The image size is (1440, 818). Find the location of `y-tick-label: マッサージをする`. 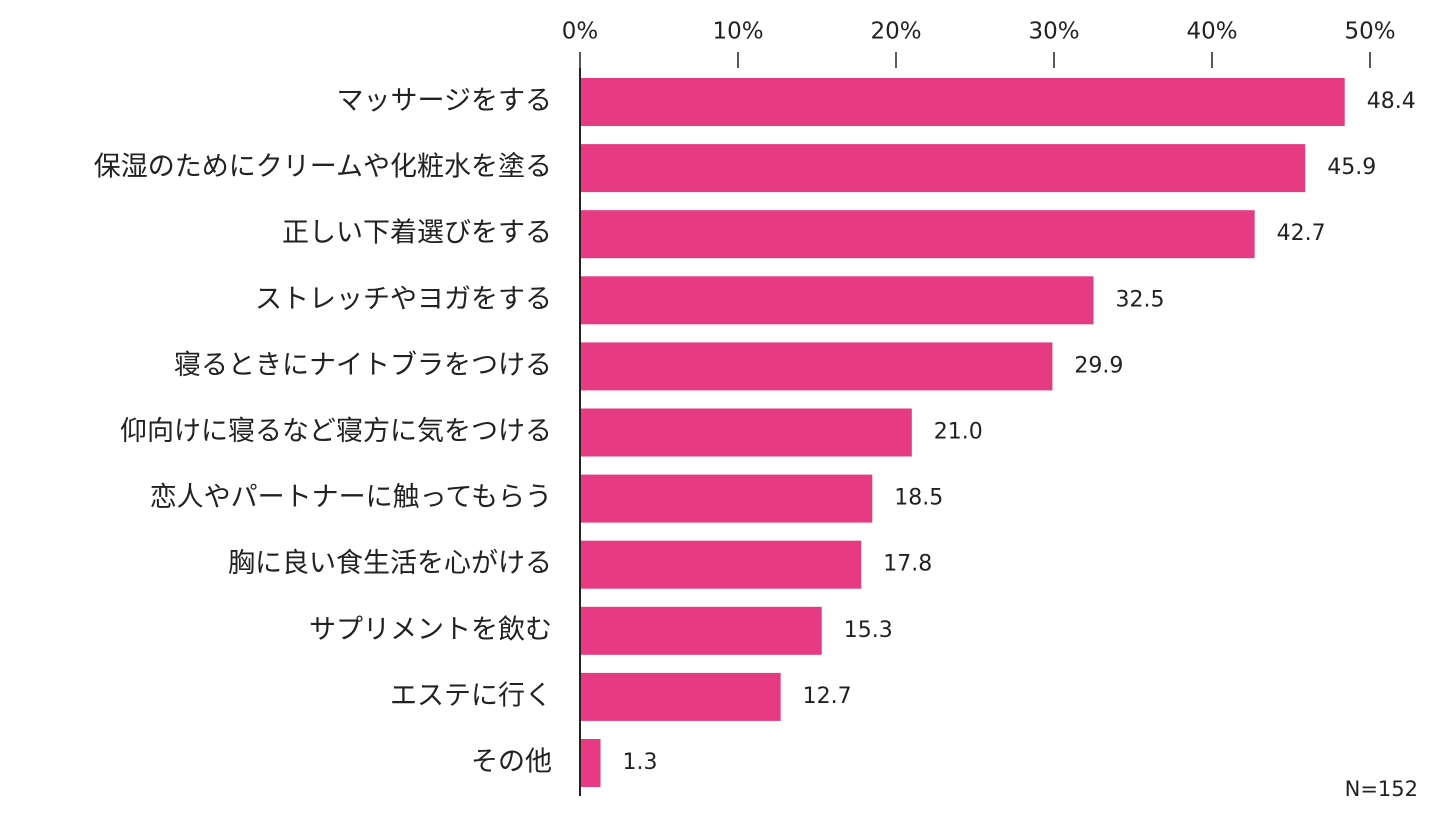

y-tick-label: マッサージをする is located at coordinates (444, 101).